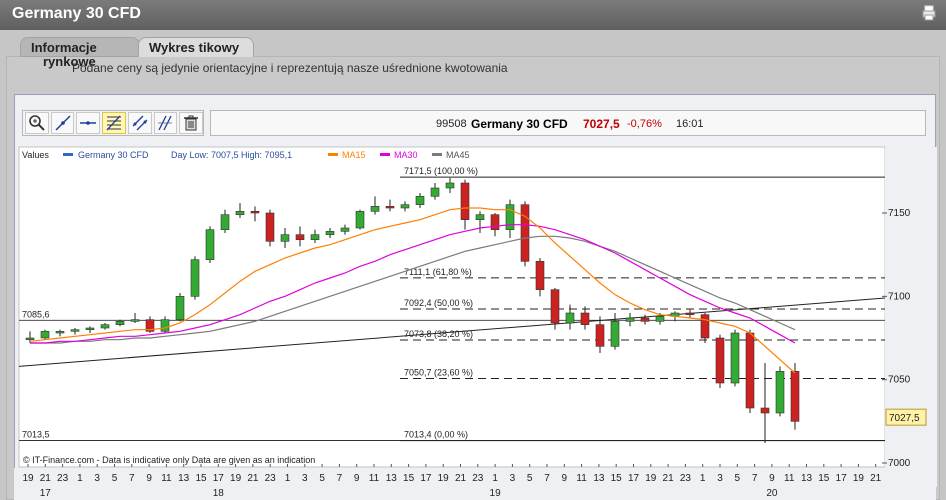  I want to click on parallel-lines-tool, so click(165, 123).